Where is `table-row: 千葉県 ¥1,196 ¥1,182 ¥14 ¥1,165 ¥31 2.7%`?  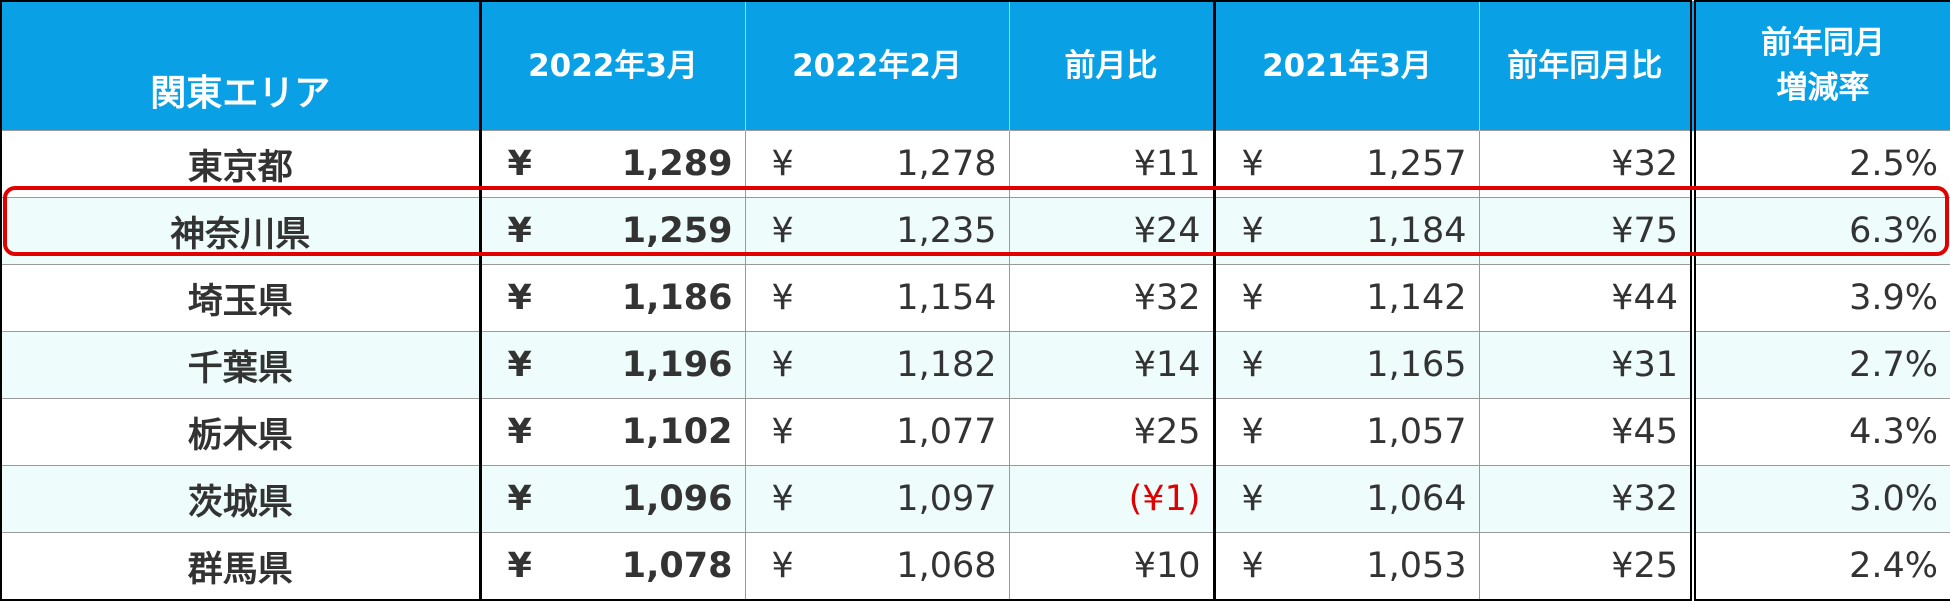
table-row: 千葉県 ¥1,196 ¥1,182 ¥14 ¥1,165 ¥31 2.7% is located at coordinates (975, 365).